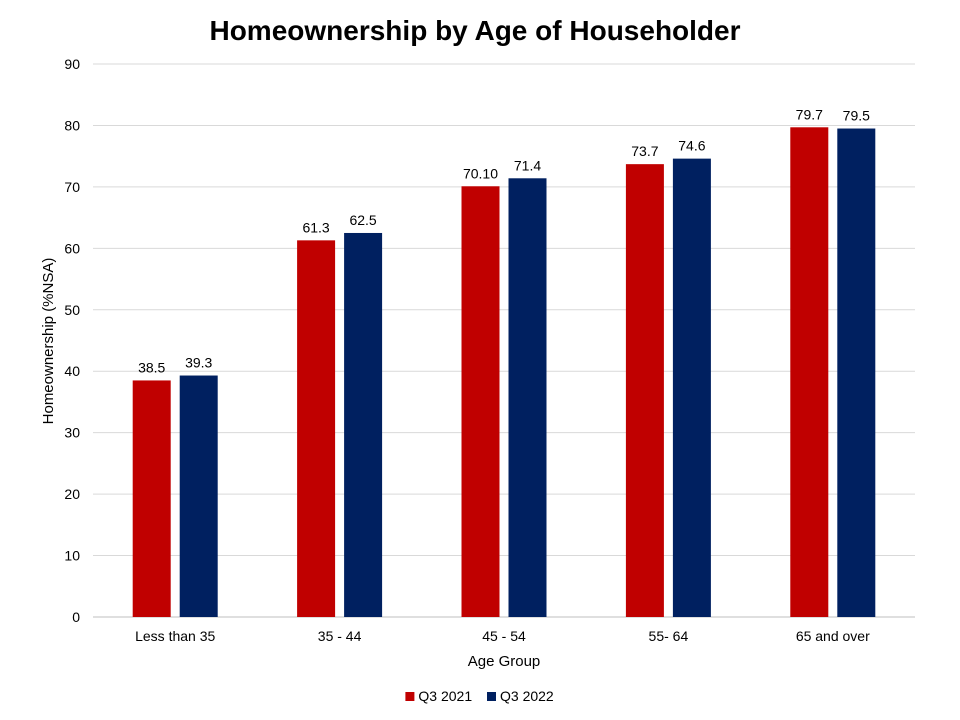 The image size is (960, 720). Describe the element at coordinates (644, 151) in the screenshot. I see `data-label: 73.7` at that location.